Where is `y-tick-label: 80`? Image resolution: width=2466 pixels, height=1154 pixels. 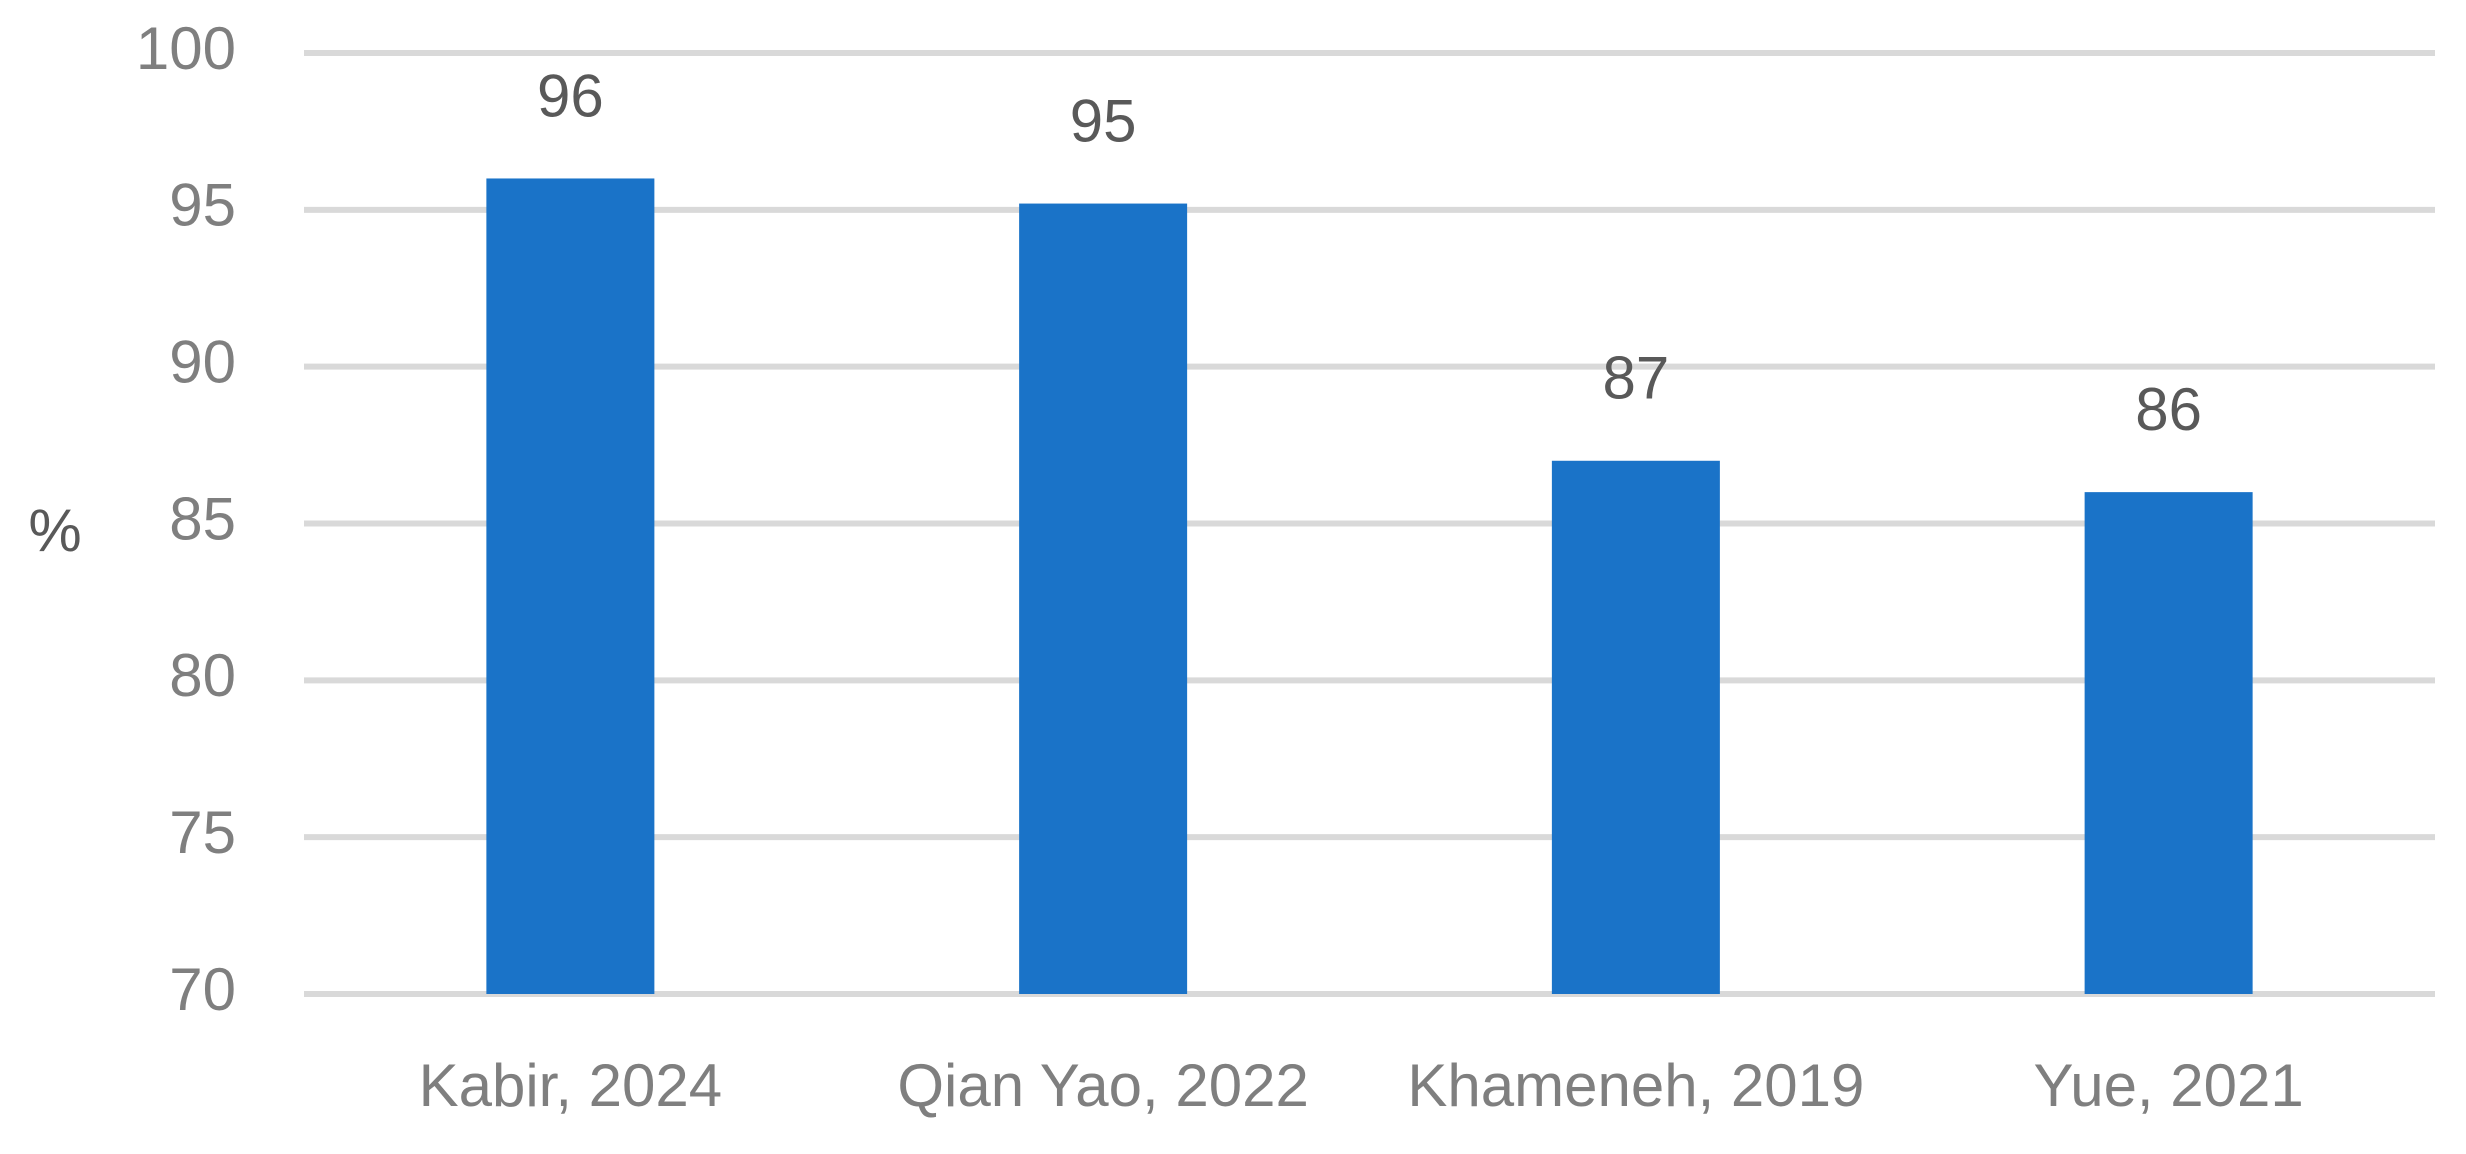 y-tick-label: 80 is located at coordinates (202, 675).